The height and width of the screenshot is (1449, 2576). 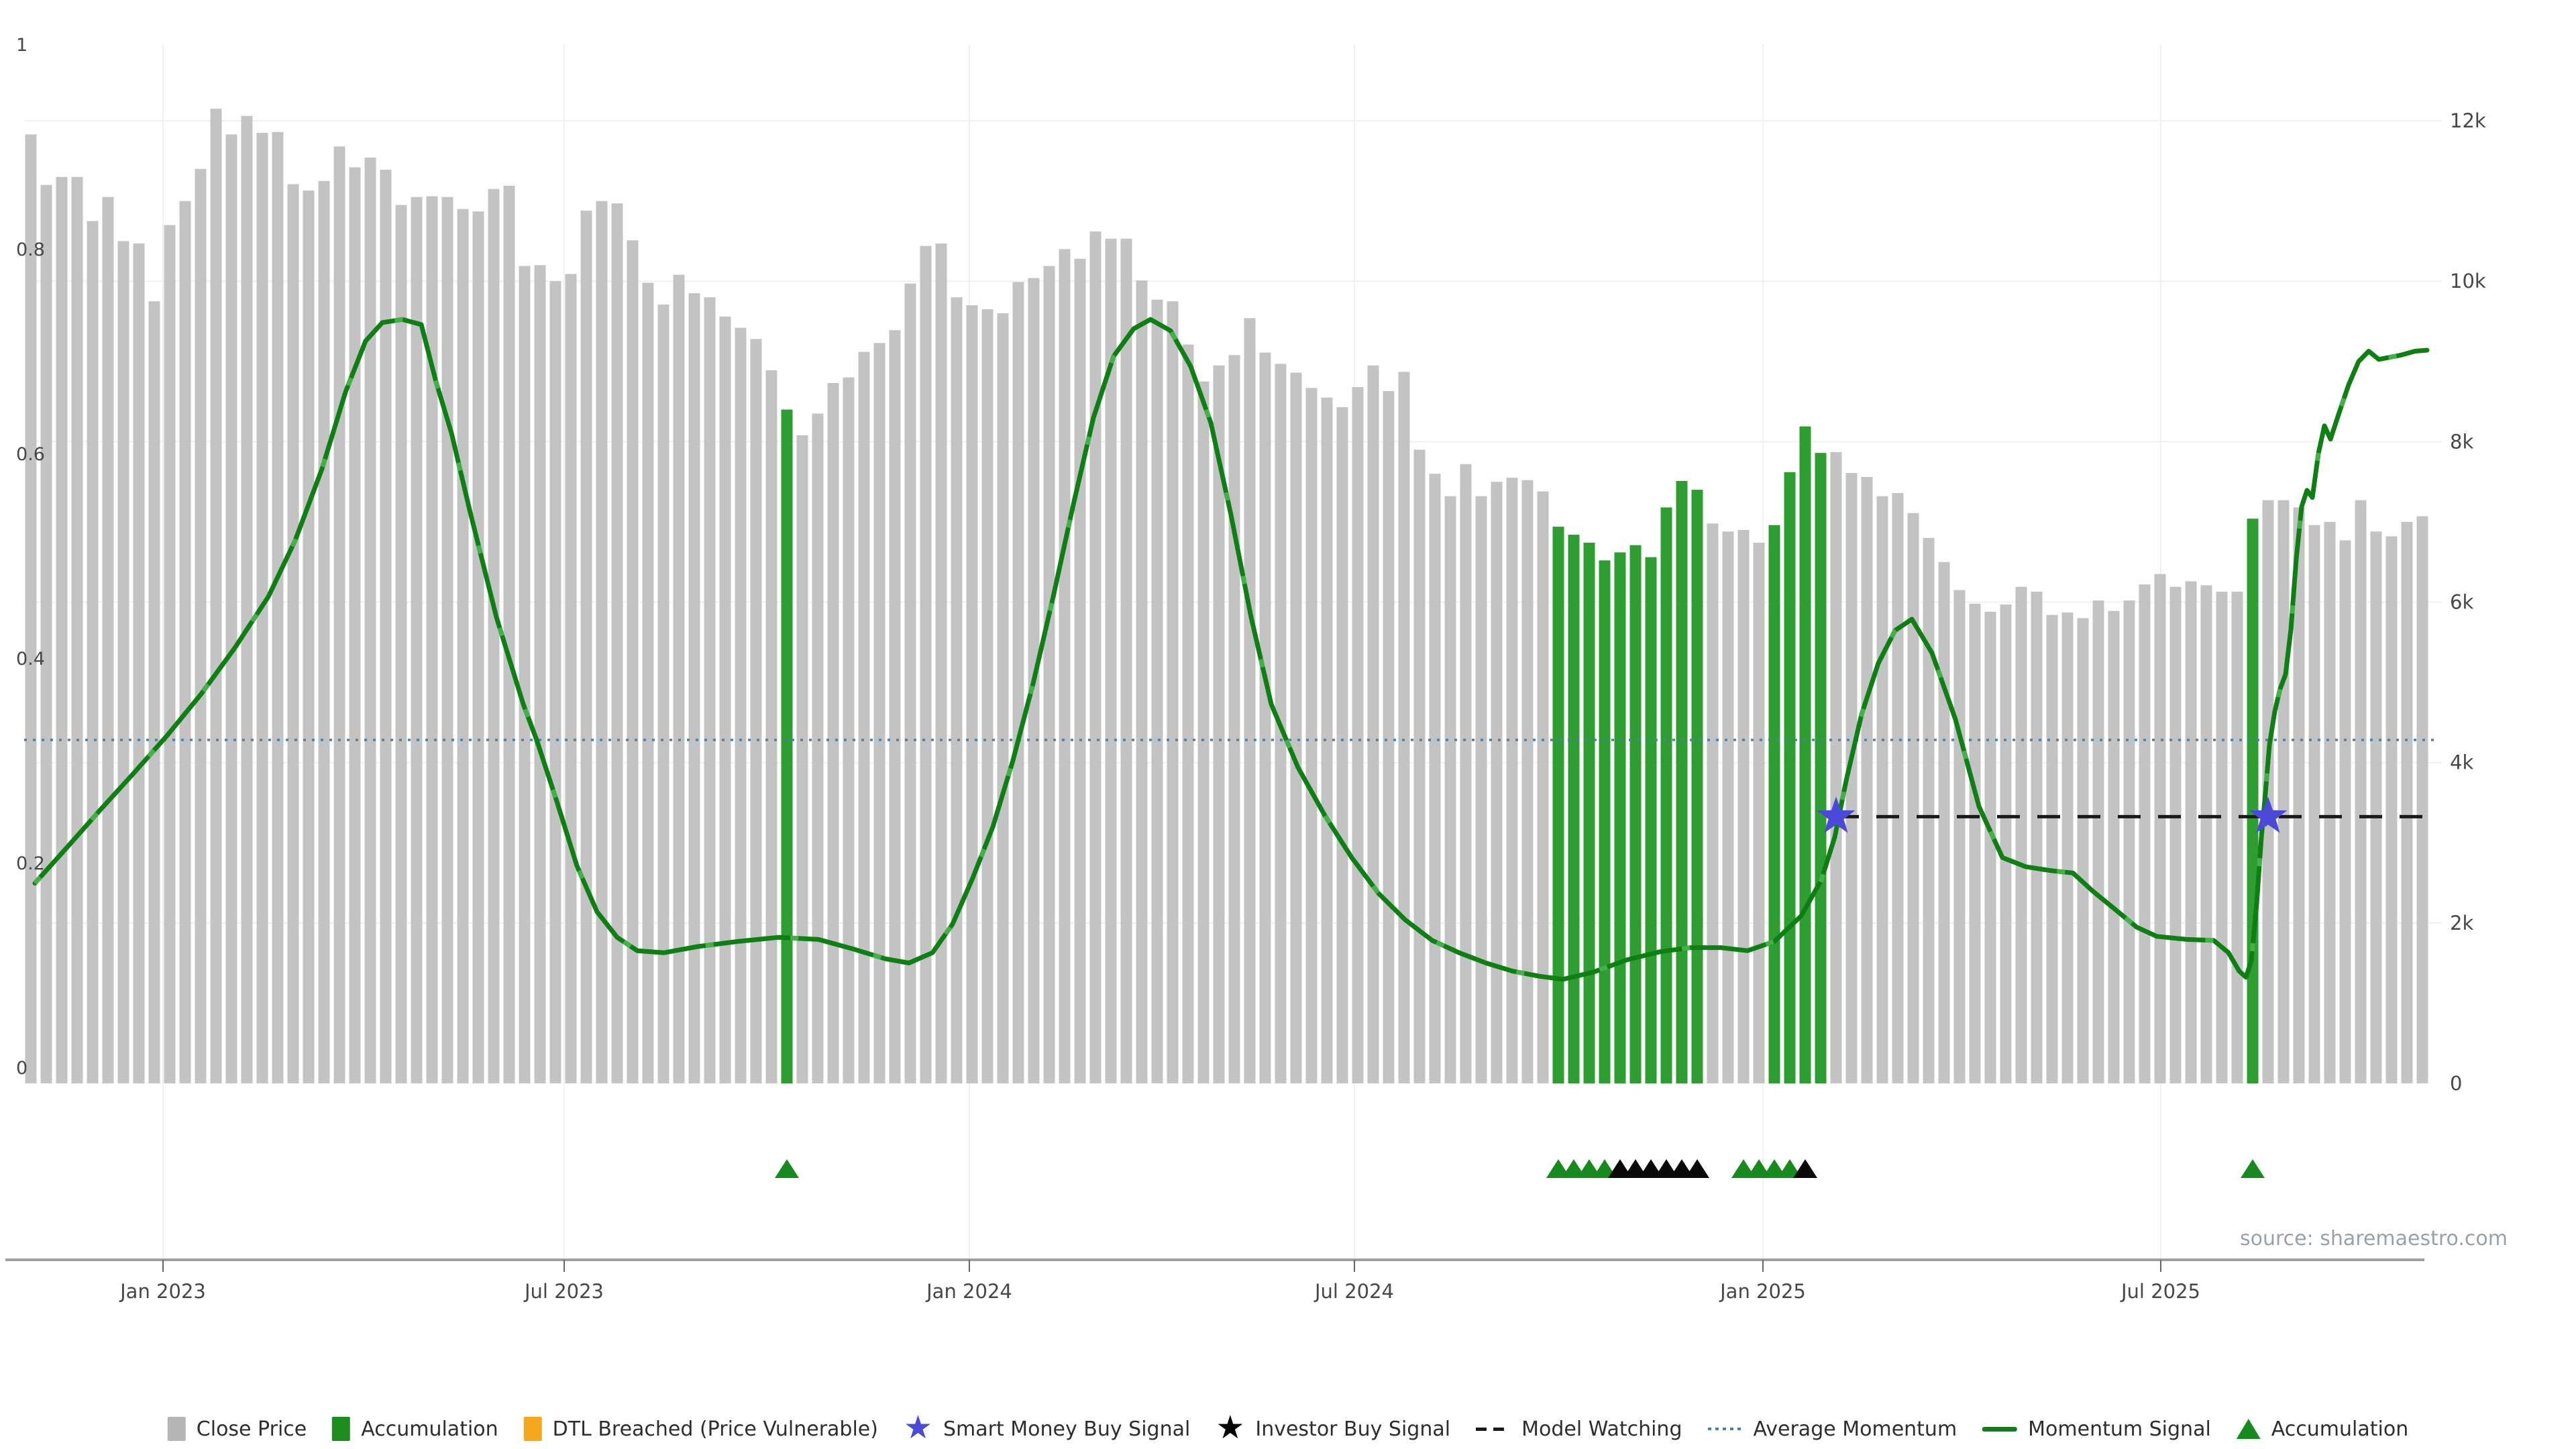 I want to click on legend-label: Model Watching, so click(x=1601, y=1429).